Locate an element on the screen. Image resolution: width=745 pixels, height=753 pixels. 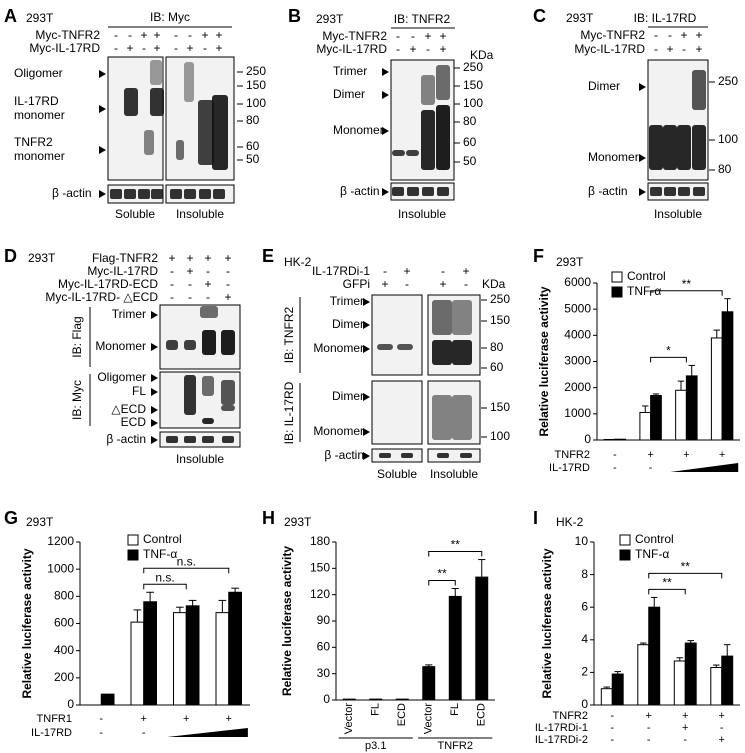
y-tick-label: 1200 is located at coordinates (60, 541).